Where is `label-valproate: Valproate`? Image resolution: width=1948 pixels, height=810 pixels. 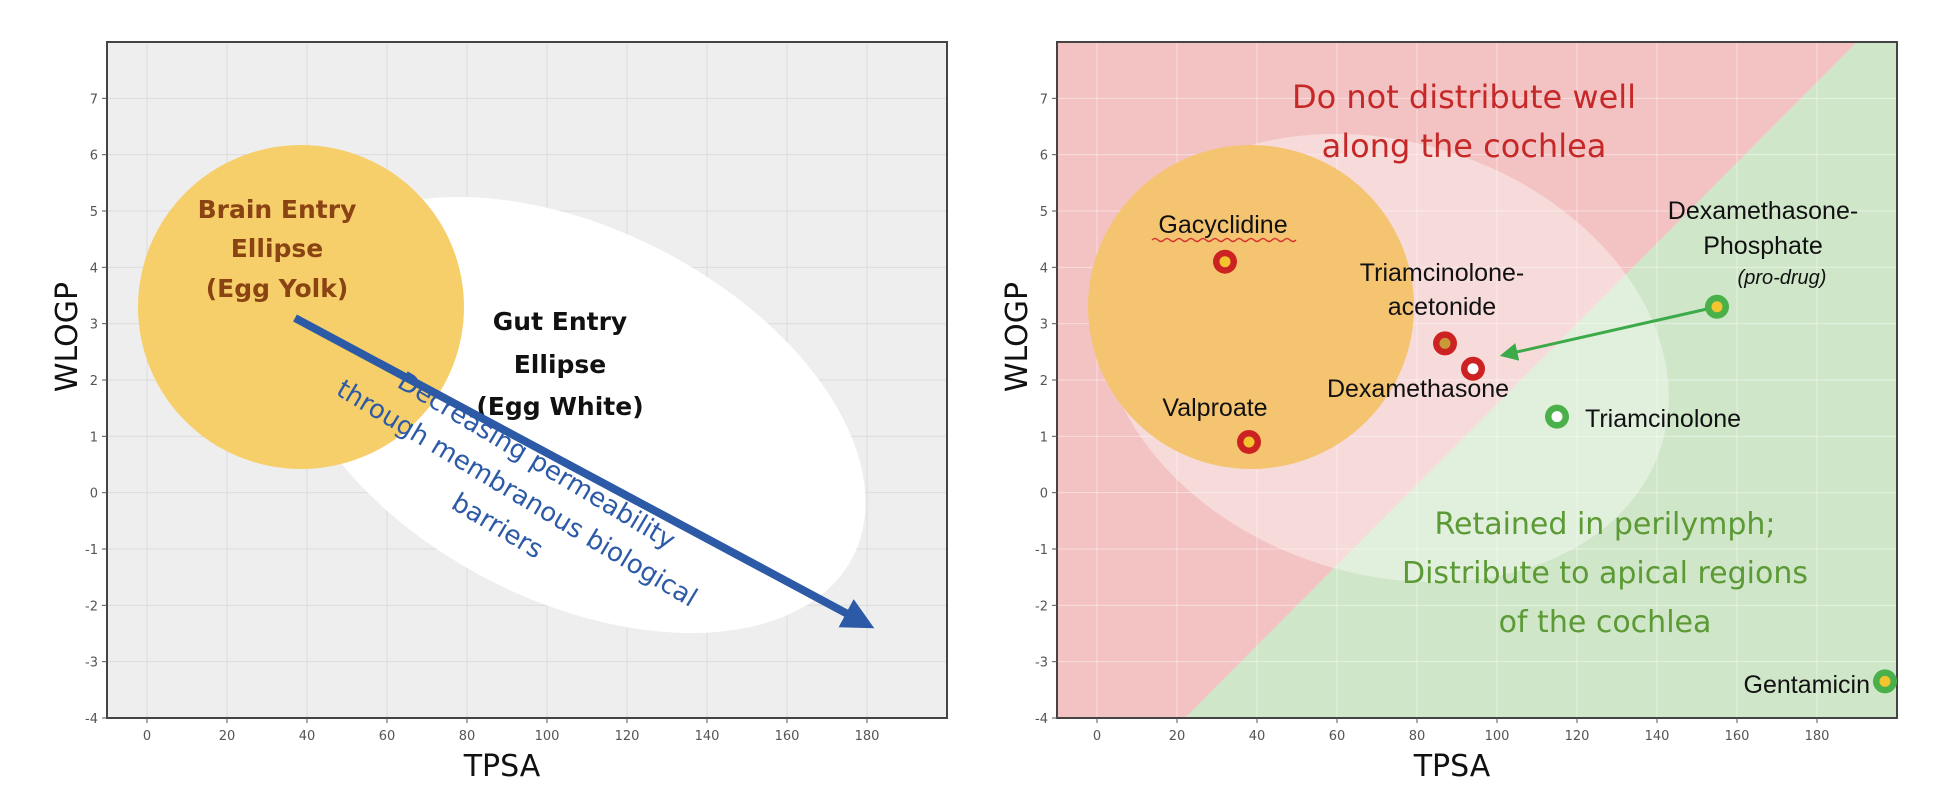
label-valproate: Valproate is located at coordinates (1214, 408).